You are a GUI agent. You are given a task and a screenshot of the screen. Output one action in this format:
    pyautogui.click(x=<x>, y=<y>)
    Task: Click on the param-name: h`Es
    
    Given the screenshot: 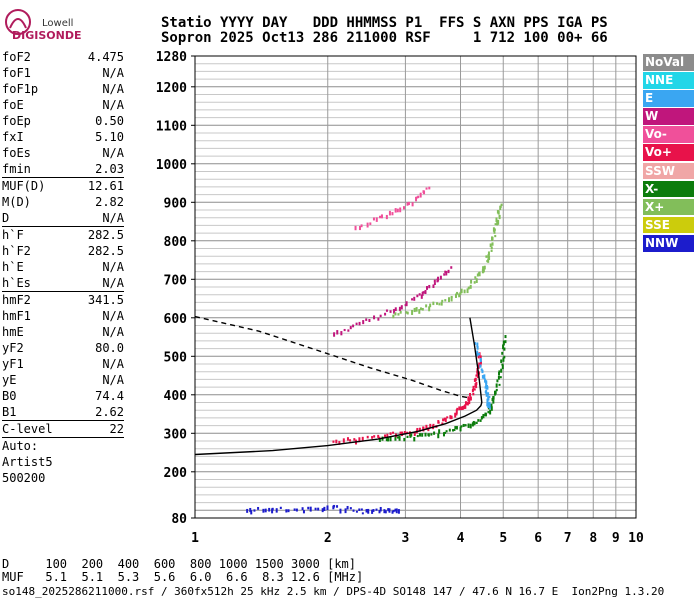 What is the action you would take?
    pyautogui.click(x=16, y=283)
    